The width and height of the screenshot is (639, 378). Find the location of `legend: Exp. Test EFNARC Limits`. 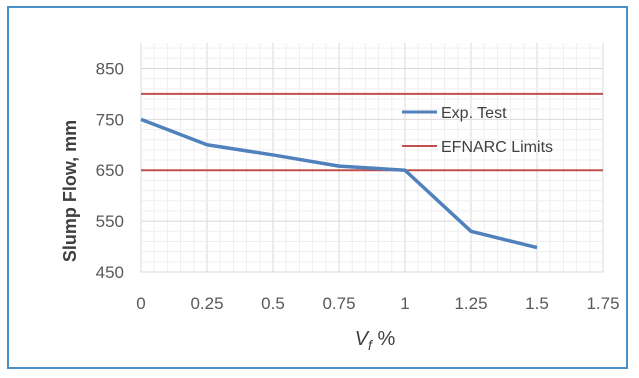

legend: Exp. Test EFNARC Limits is located at coordinates (477, 130).